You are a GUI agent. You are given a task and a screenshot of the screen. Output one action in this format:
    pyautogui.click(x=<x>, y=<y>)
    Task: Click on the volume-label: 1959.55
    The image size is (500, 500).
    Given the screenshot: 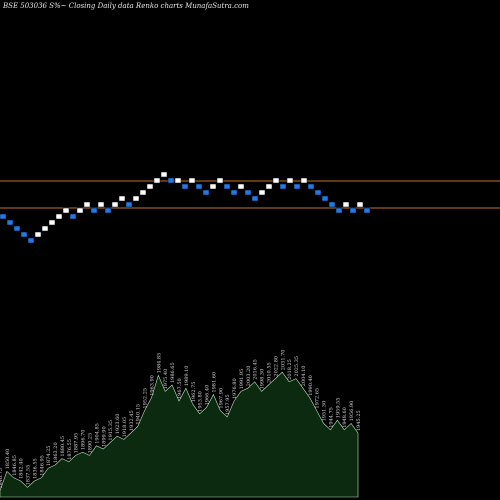 What is the action you would take?
    pyautogui.click(x=338, y=408)
    